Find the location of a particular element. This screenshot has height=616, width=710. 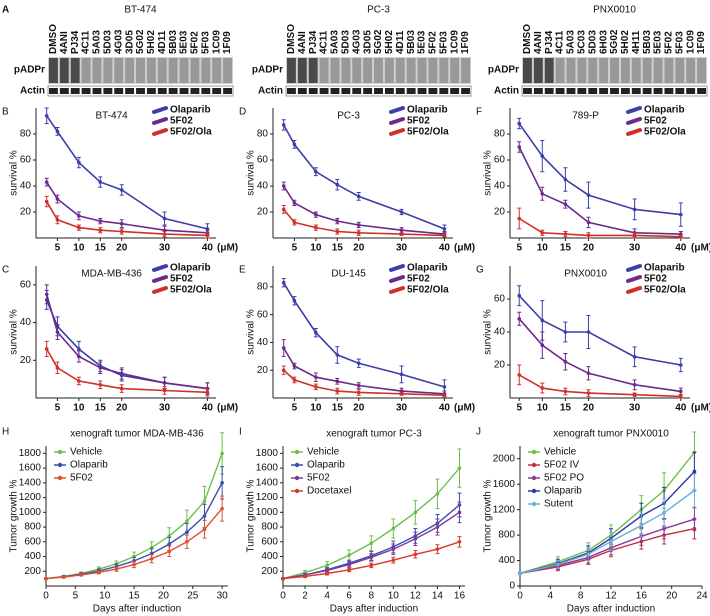

y-tick-label: 40 is located at coordinates (26, 186).